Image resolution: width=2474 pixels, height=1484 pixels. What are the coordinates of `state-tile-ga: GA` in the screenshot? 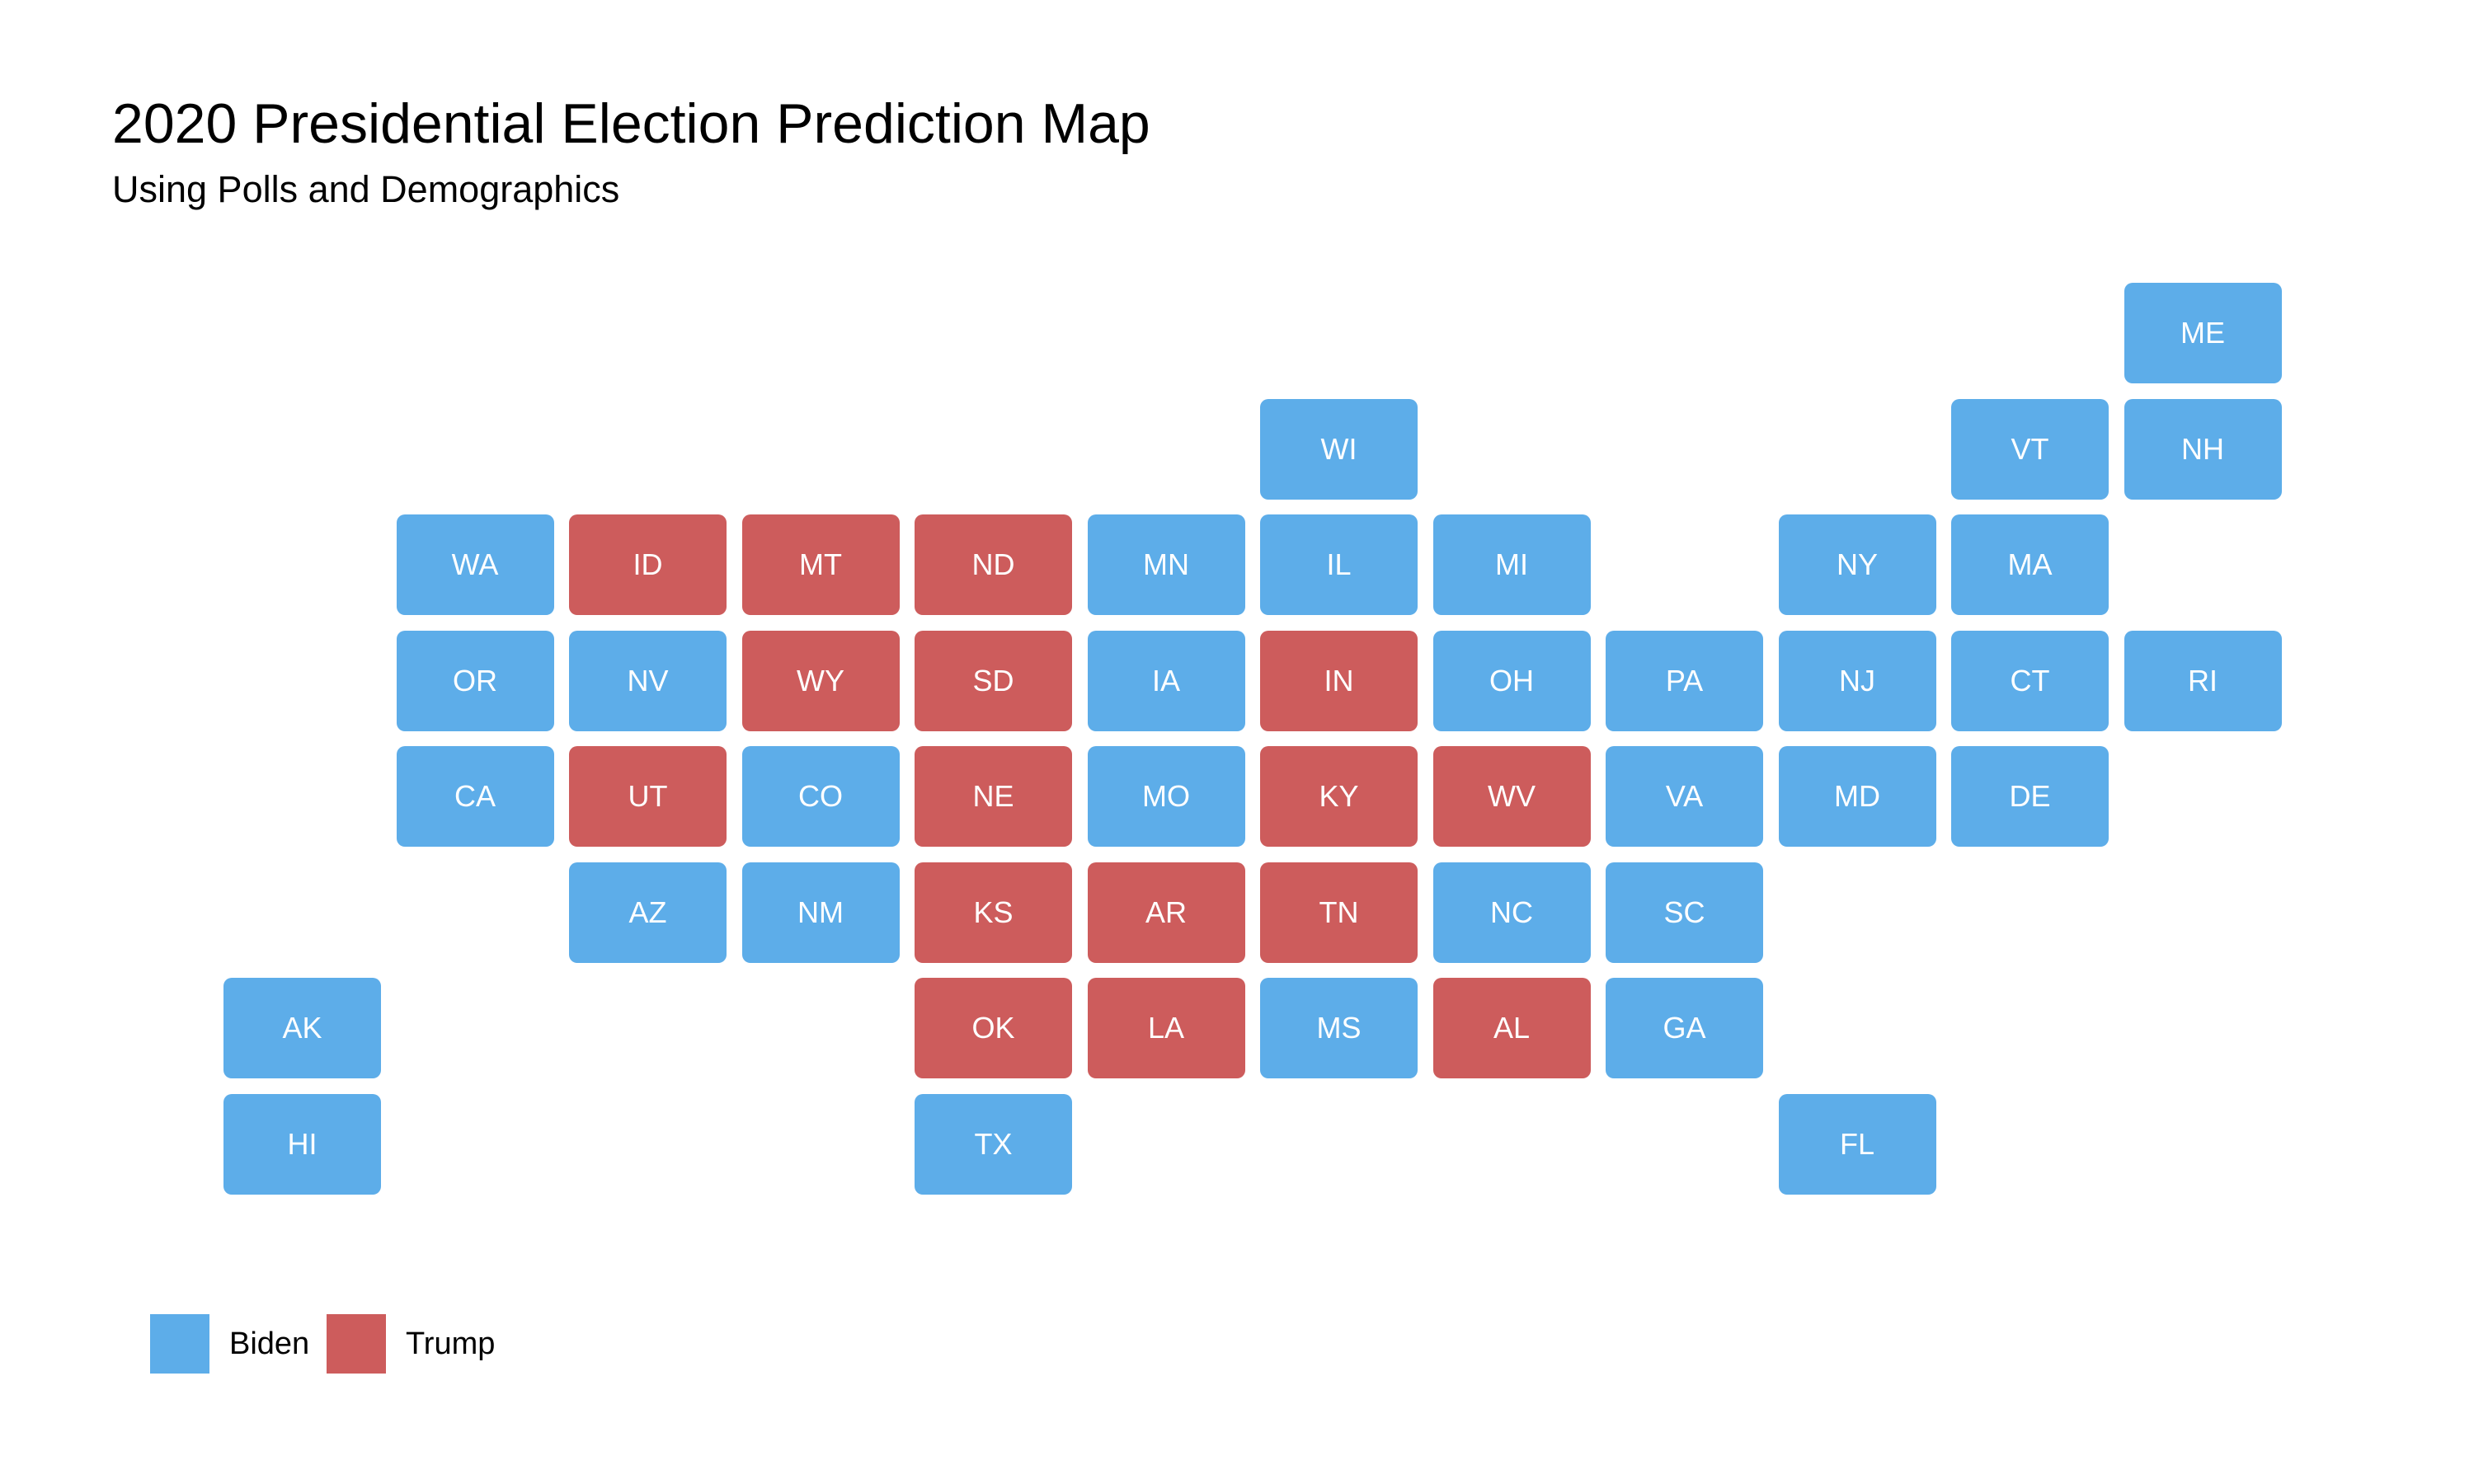 It's located at (1684, 1028).